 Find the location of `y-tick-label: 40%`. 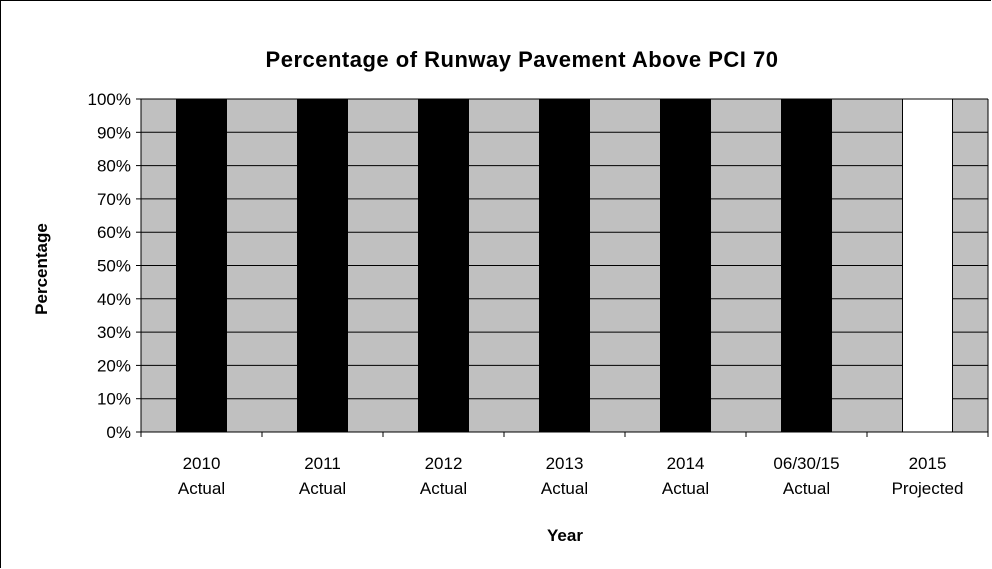

y-tick-label: 40% is located at coordinates (114, 299).